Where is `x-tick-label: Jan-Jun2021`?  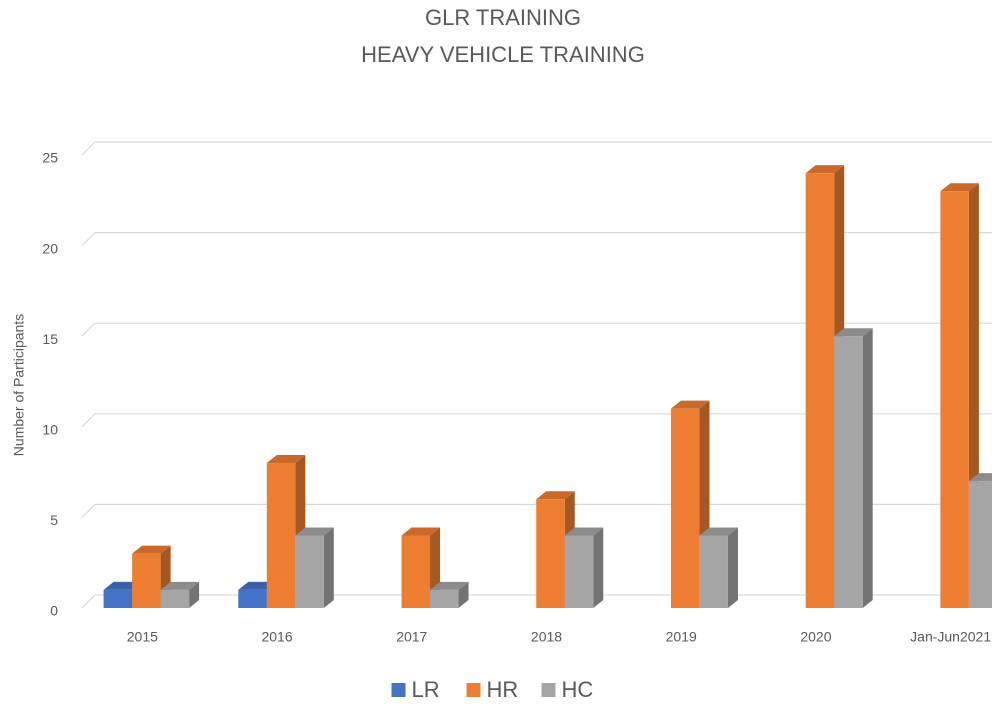 x-tick-label: Jan-Jun2021 is located at coordinates (950, 637).